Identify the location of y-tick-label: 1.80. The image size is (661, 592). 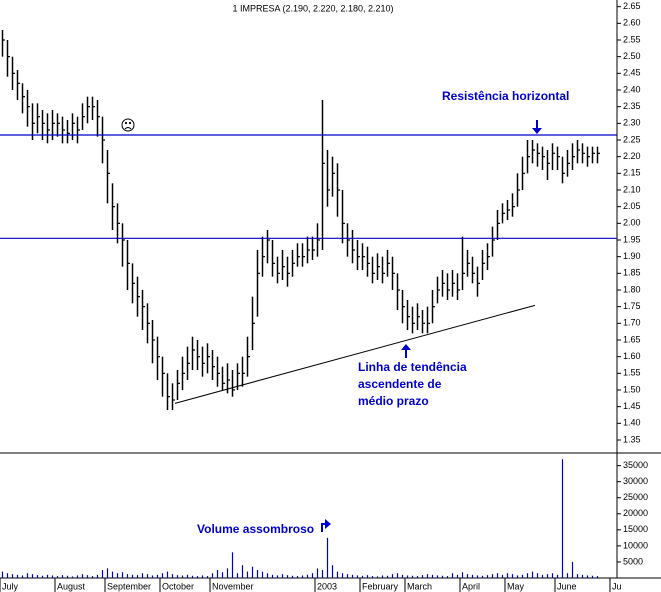
(632, 289).